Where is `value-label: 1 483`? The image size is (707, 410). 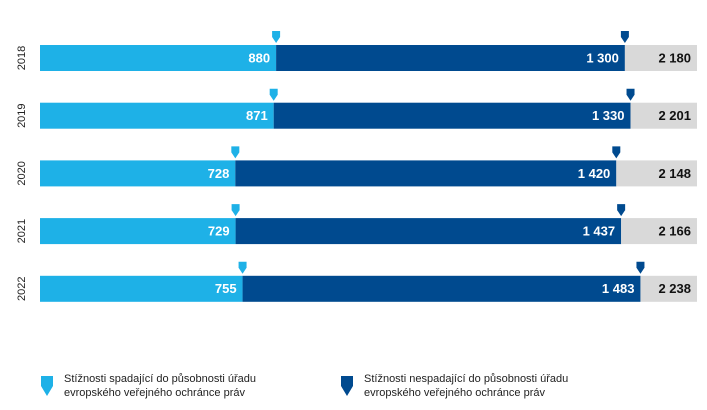
value-label: 1 483 is located at coordinates (618, 288).